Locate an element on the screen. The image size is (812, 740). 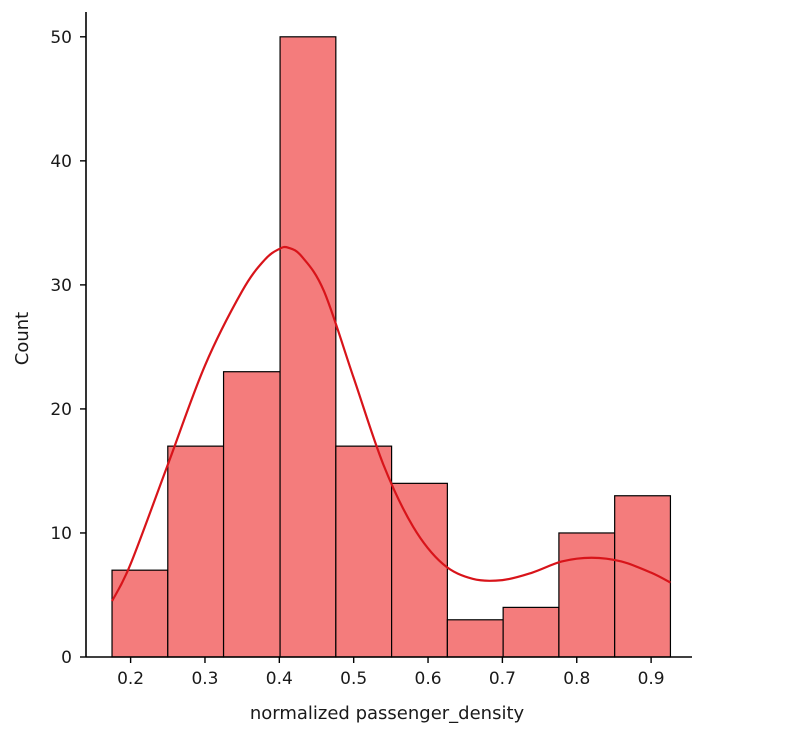
x-axis-ticks: 0.2 0.3 0.4 0.5 0.6 0.7 0.8 0.9 is located at coordinates (391, 673).